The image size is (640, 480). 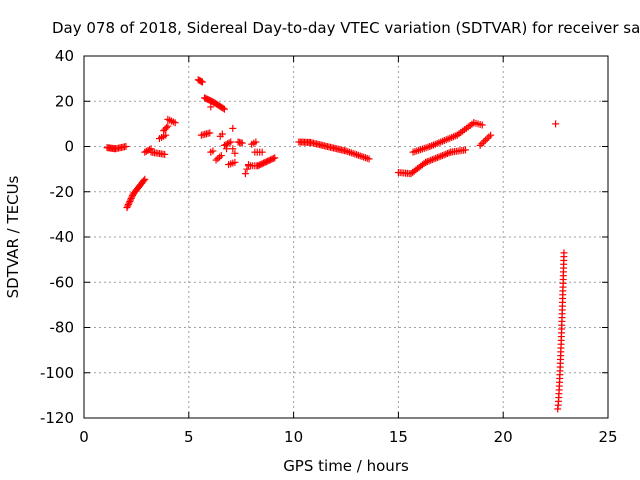 What do you see at coordinates (607, 437) in the screenshot?
I see `x-tick-label: 25` at bounding box center [607, 437].